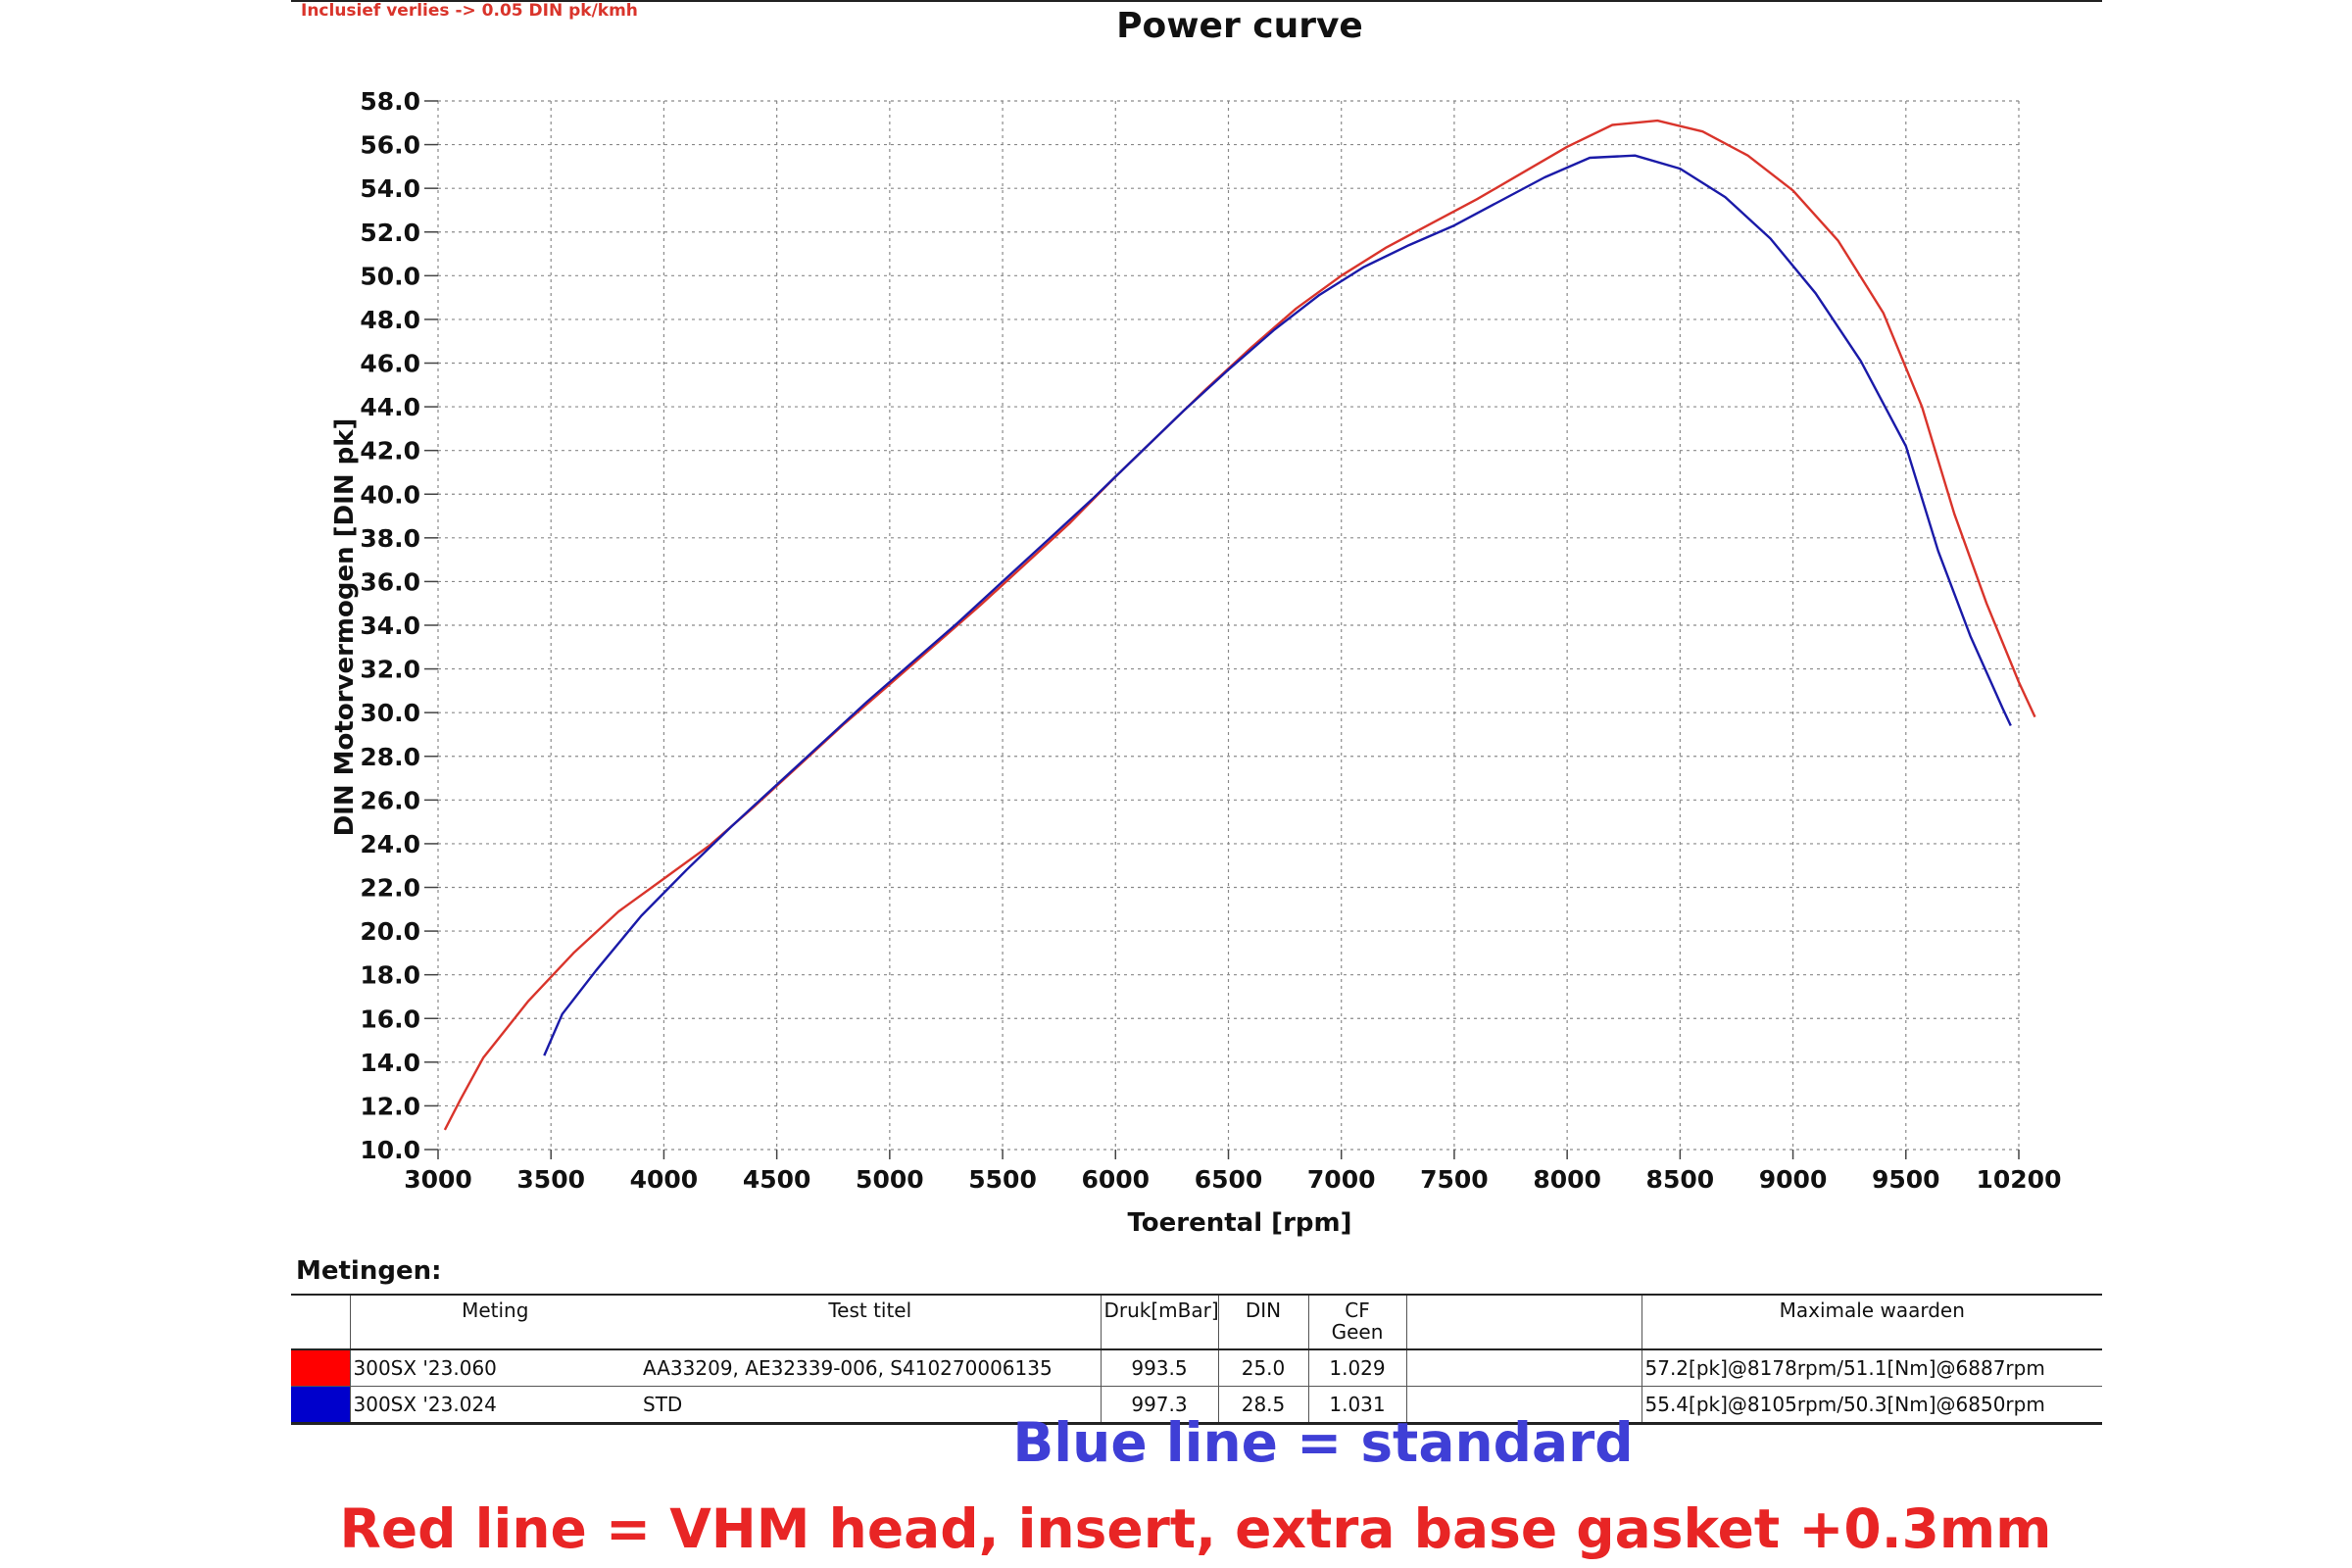 Image resolution: width=2352 pixels, height=1568 pixels. Describe the element at coordinates (1567, 1179) in the screenshot. I see `x-tick-label: 8000` at that location.